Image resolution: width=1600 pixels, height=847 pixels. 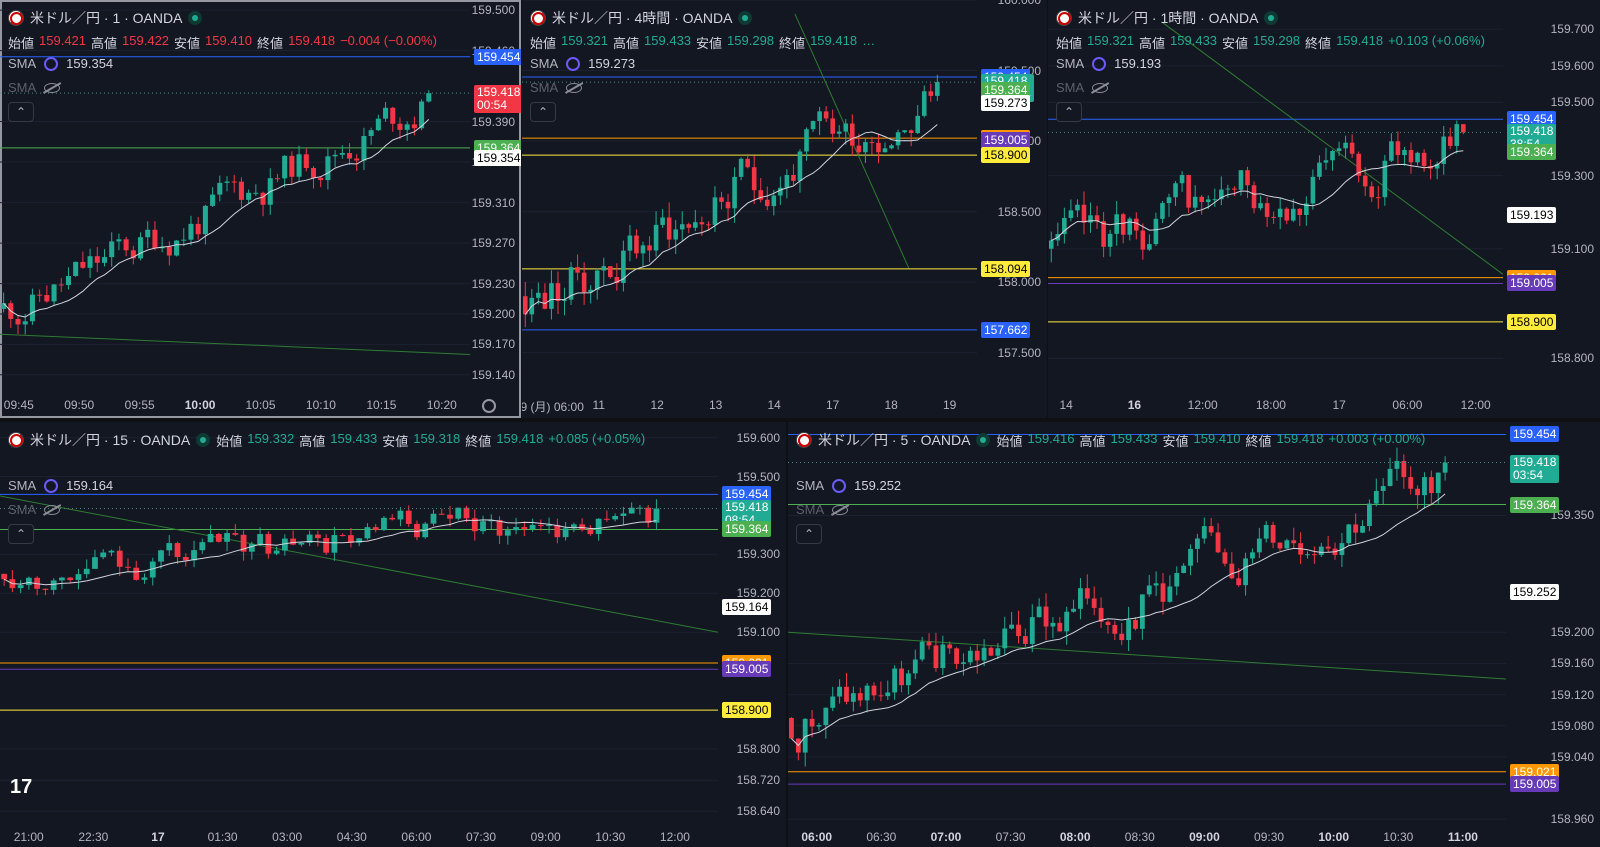 What do you see at coordinates (106, 18) in the screenshot?
I see `symbol-title: 米ドル／円 · 1 · OANDA` at bounding box center [106, 18].